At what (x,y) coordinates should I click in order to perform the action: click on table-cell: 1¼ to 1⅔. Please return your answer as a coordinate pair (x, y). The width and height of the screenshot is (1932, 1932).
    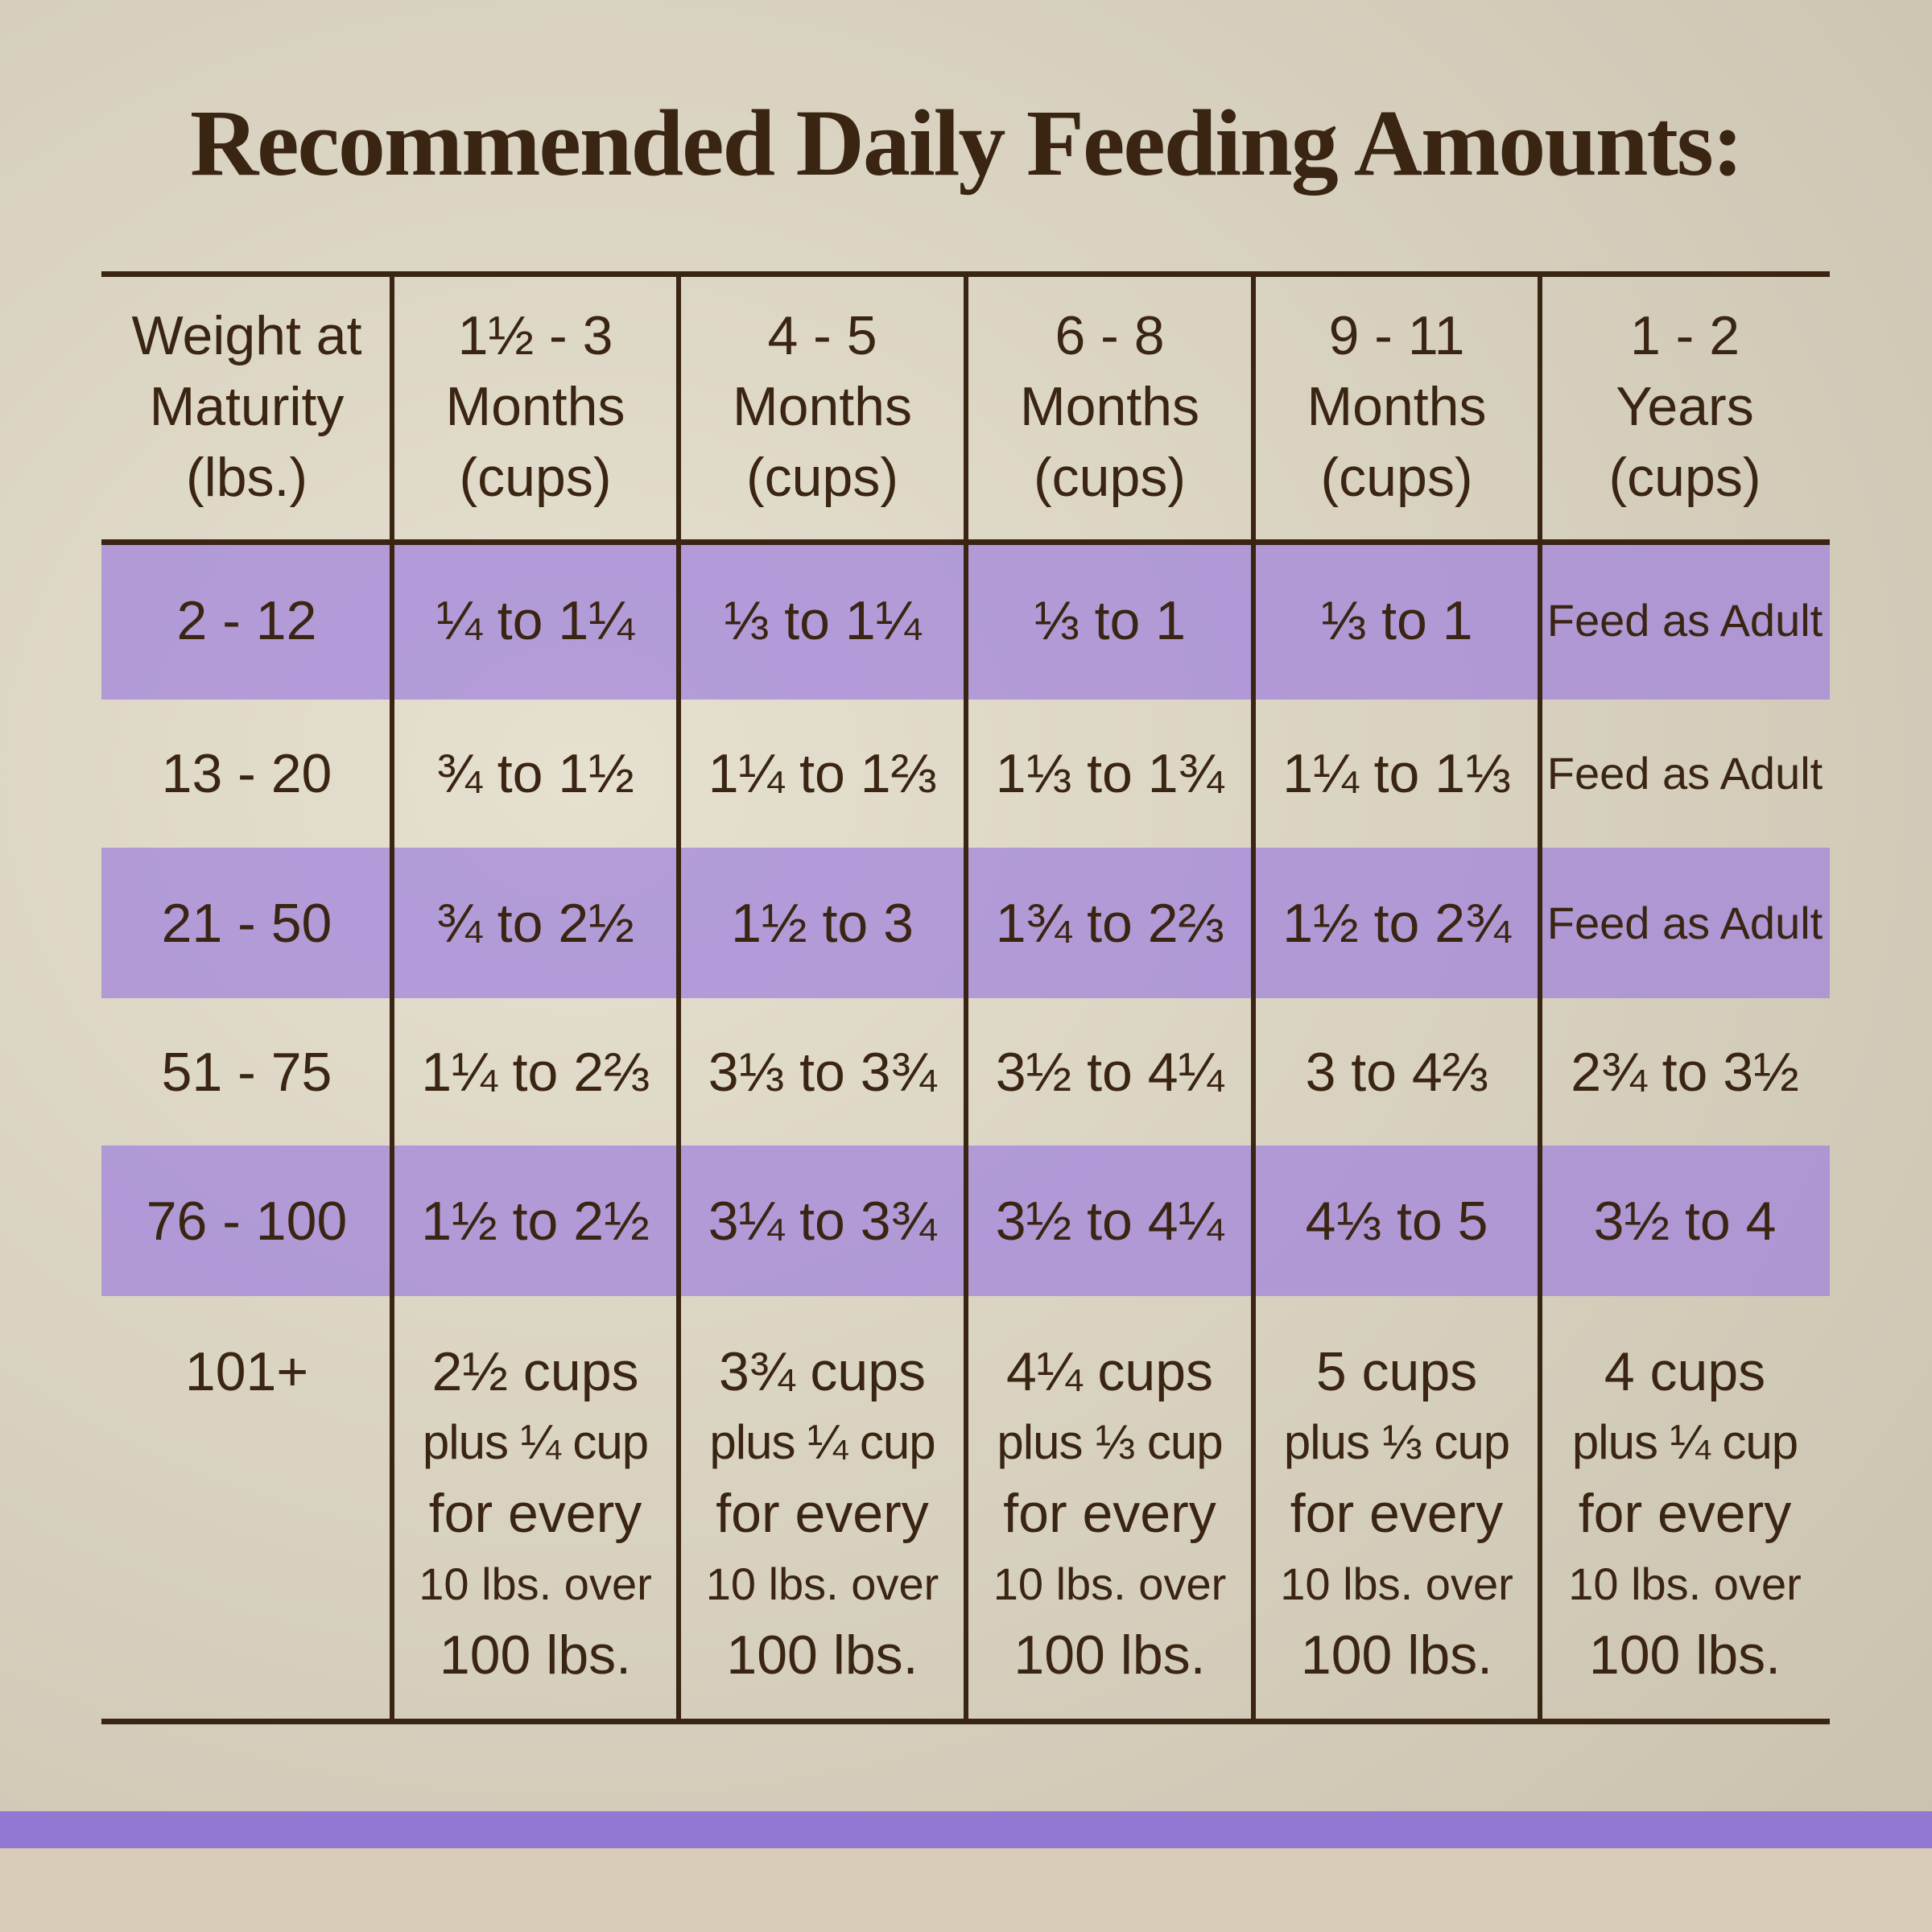
    Looking at the image, I should click on (822, 774).